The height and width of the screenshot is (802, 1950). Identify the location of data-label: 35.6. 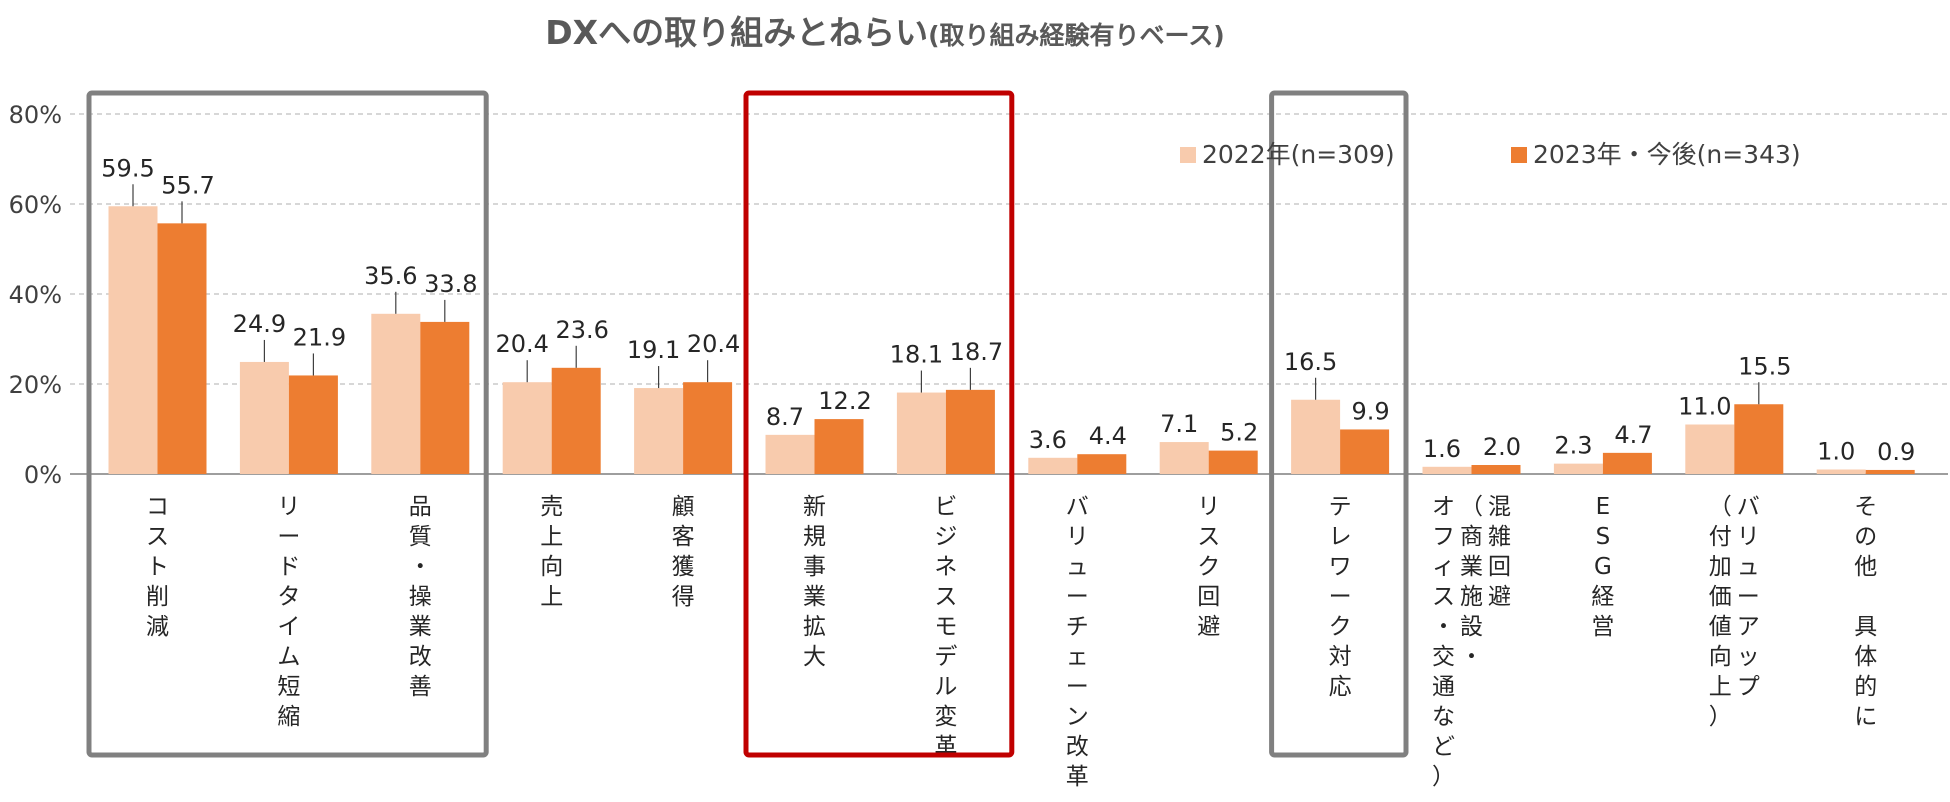
(390, 276).